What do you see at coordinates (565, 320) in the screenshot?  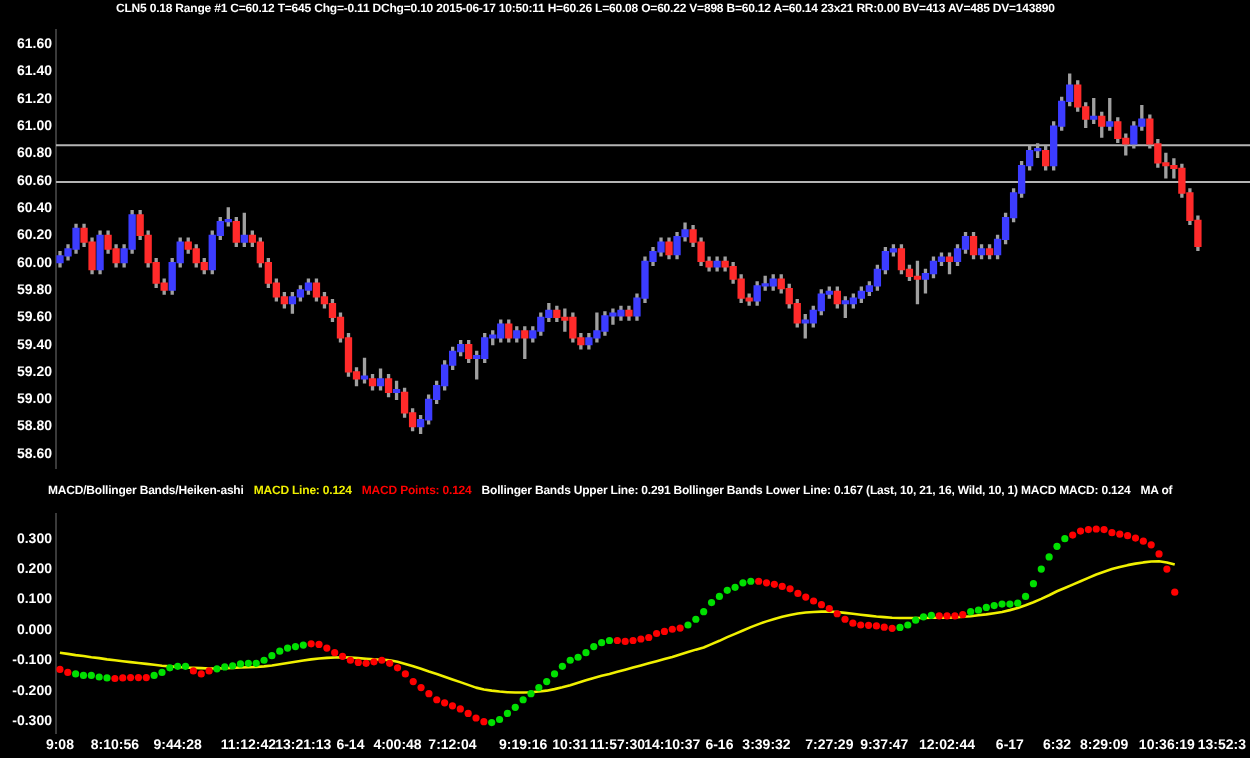 I see `candlestick` at bounding box center [565, 320].